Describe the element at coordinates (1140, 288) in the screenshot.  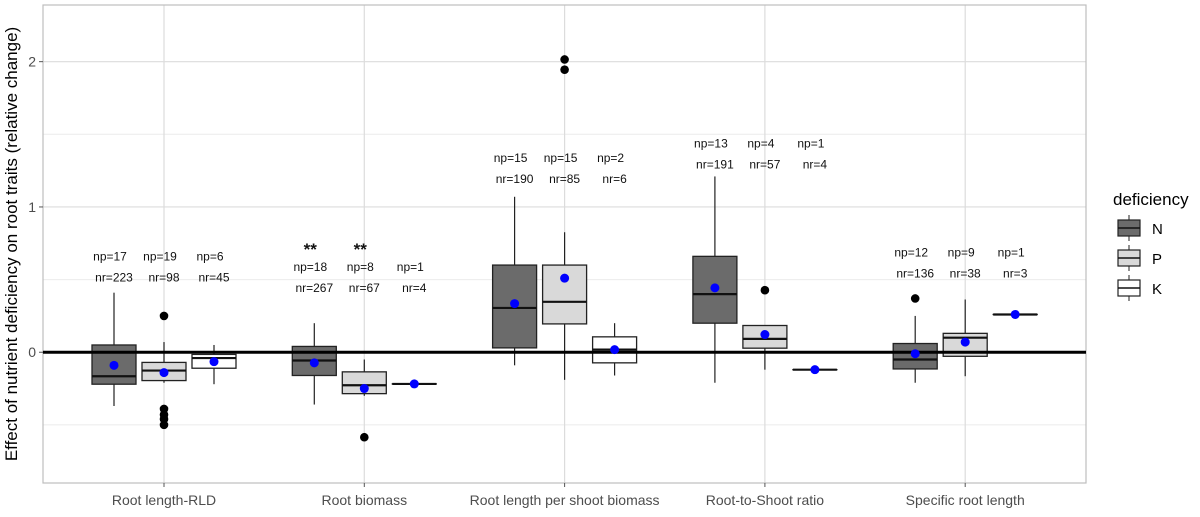
I see `legend-key-K: K` at that location.